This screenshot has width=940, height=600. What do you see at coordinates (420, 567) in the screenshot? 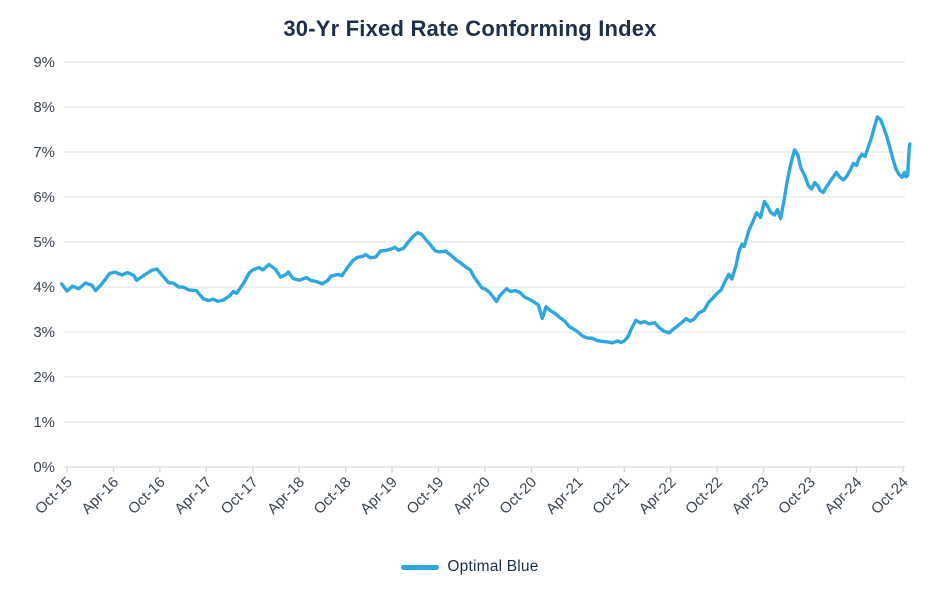
I see `line-swatch-icon` at bounding box center [420, 567].